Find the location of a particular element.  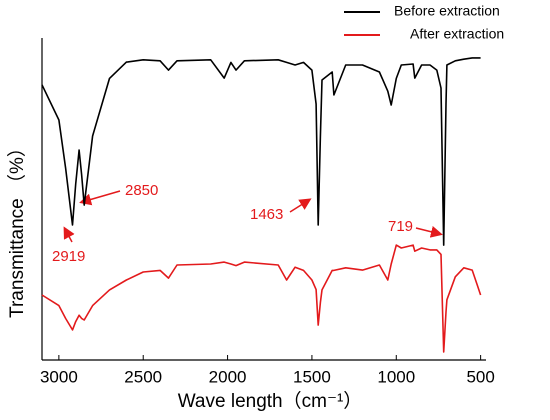

legend-label: Before extraction is located at coordinates (447, 11).